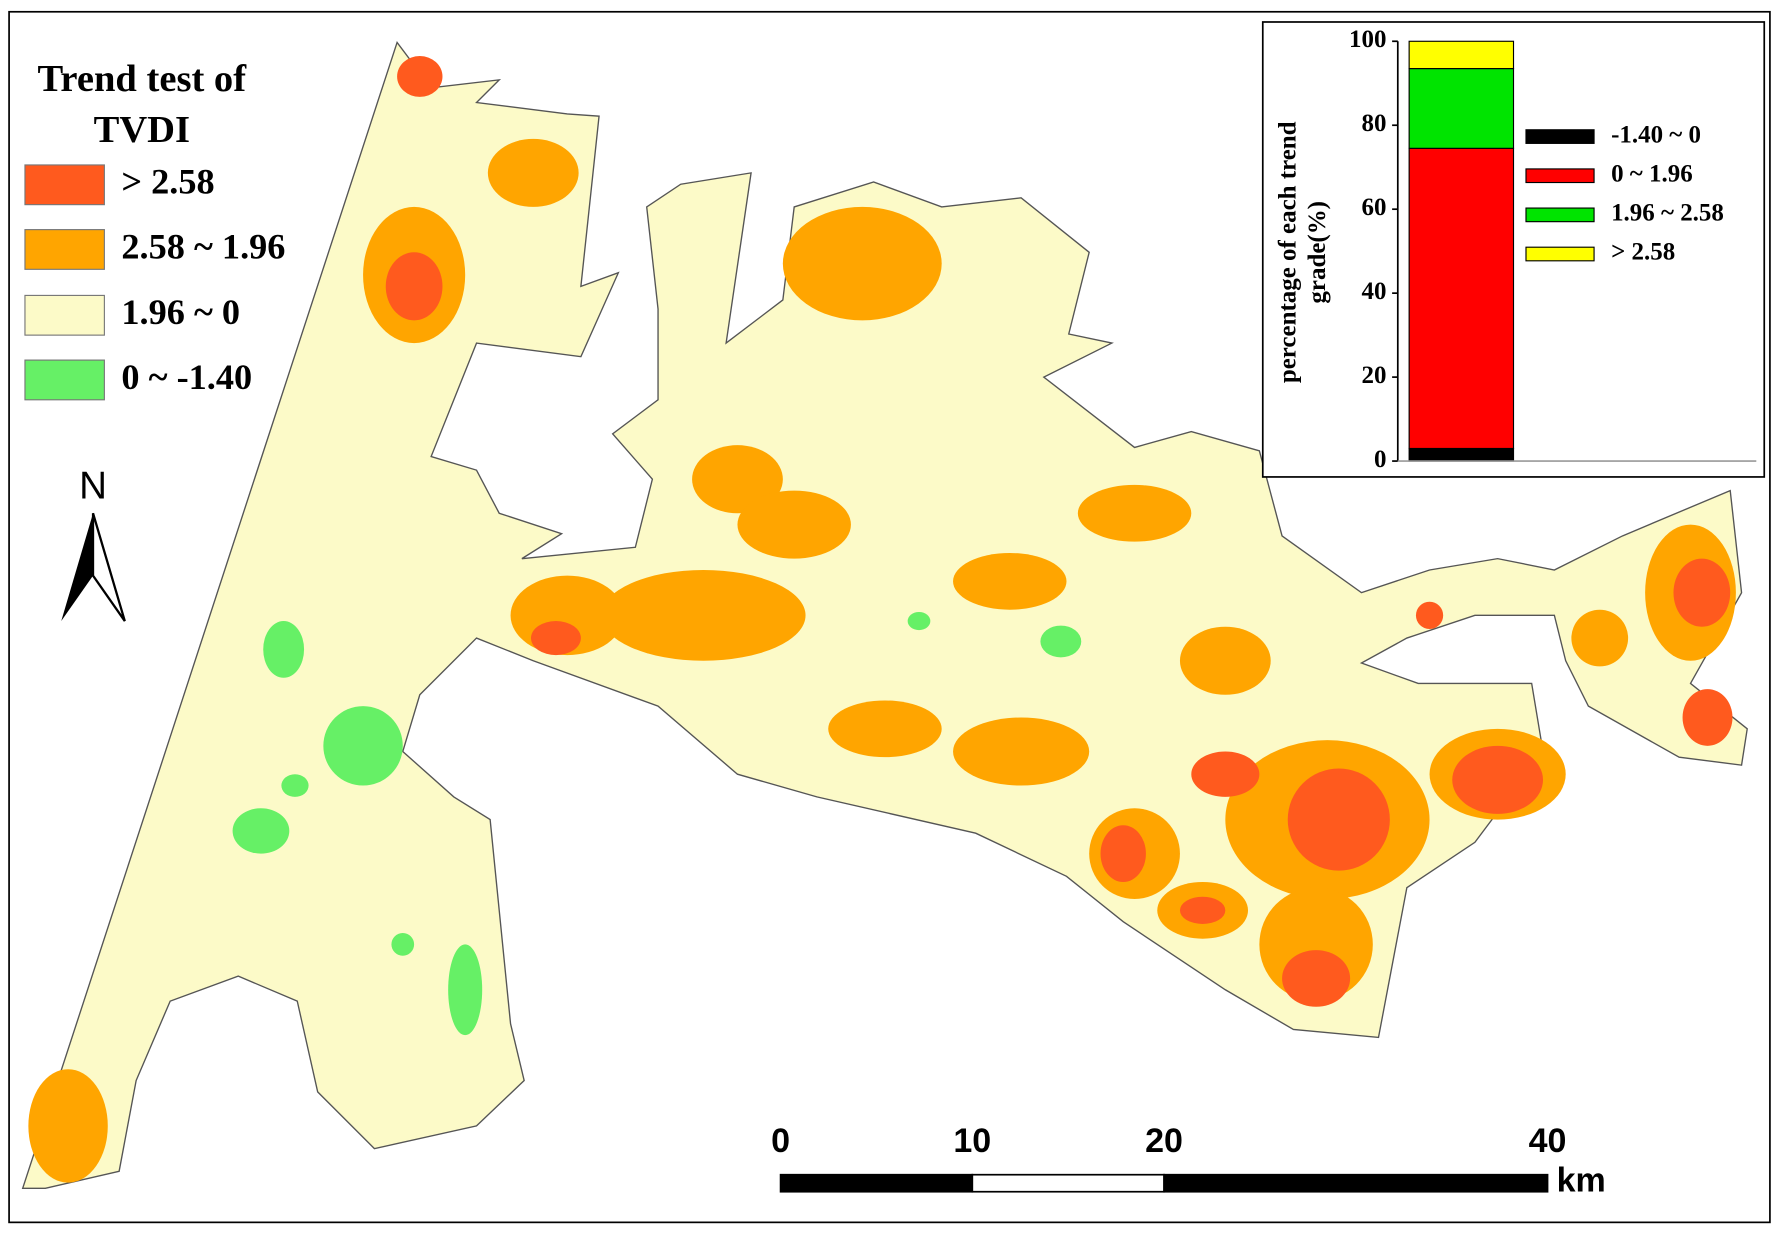 The image size is (1779, 1233). I want to click on legend-label: 0 ~ -1.40, so click(186, 377).